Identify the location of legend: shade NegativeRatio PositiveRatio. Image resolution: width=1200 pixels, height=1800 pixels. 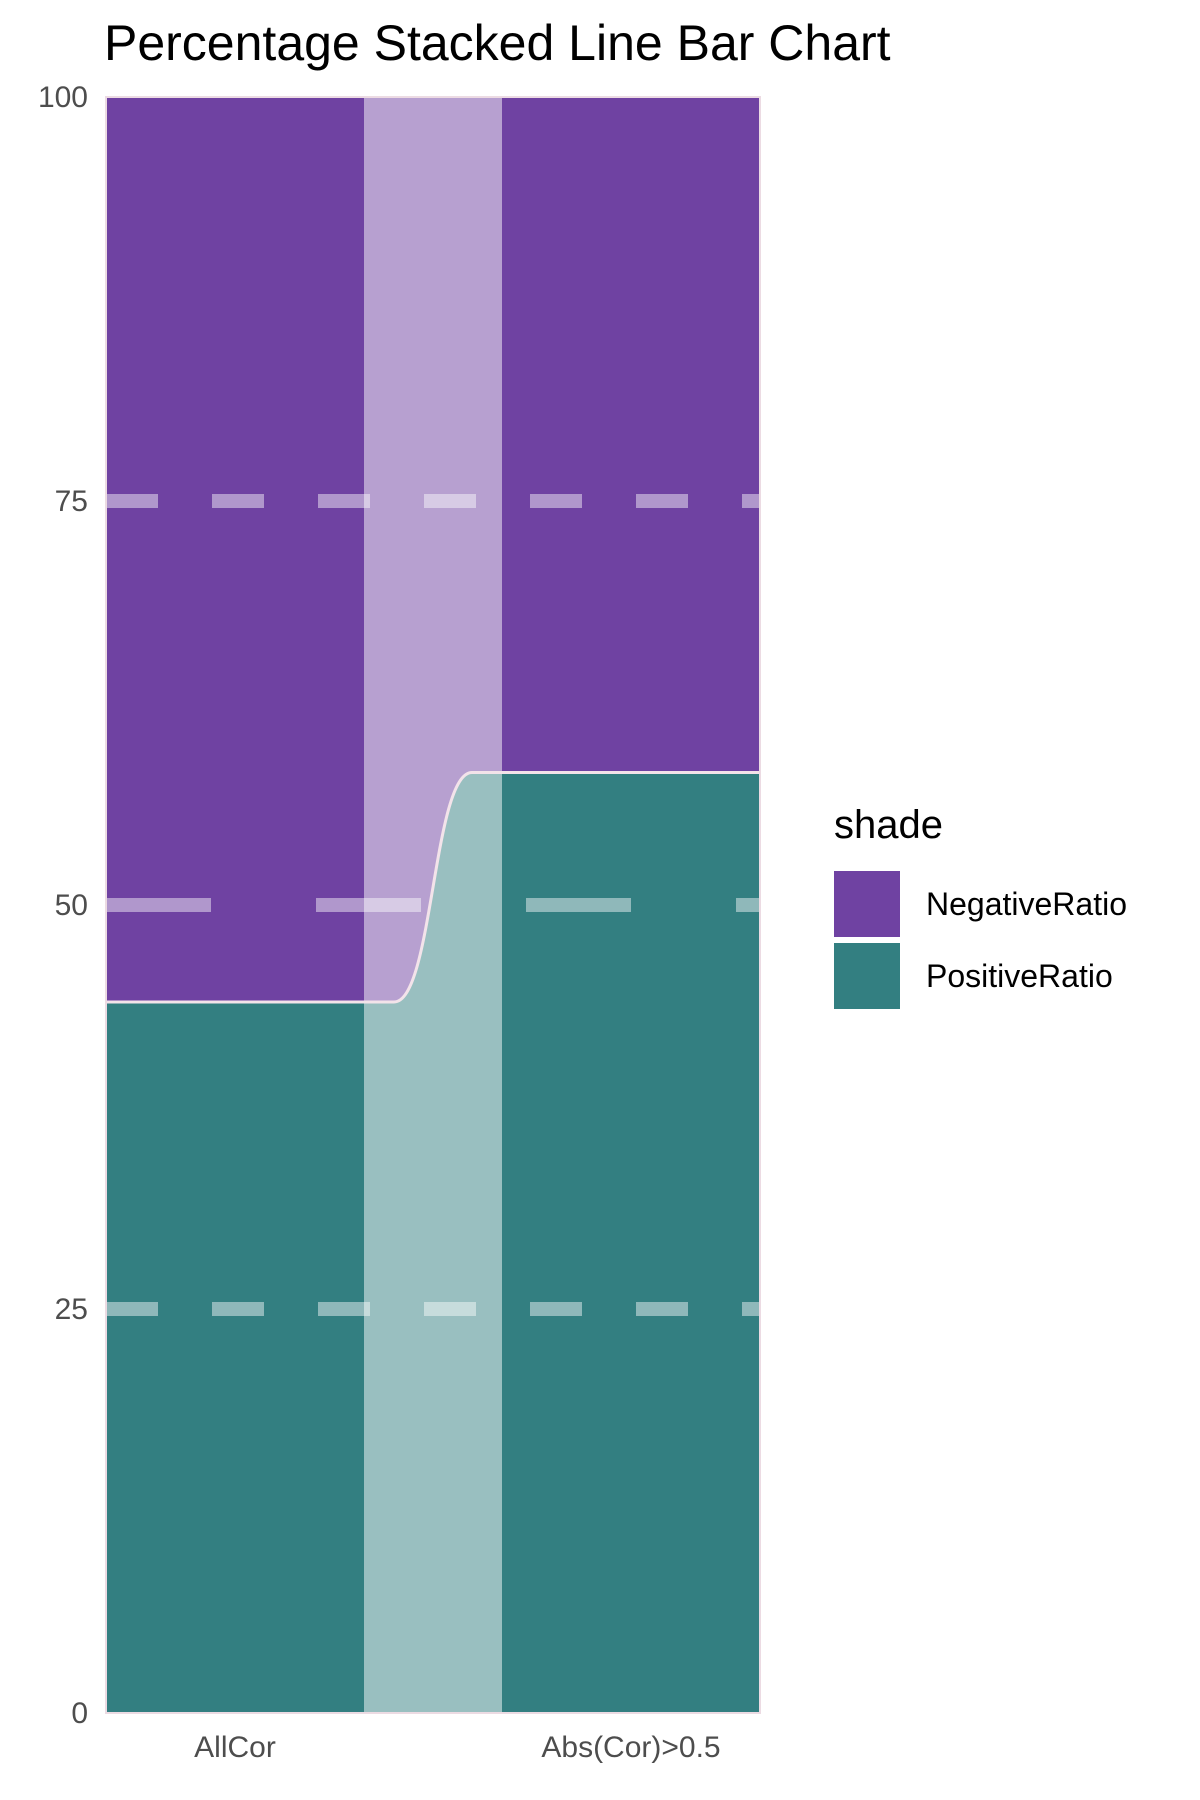
(980, 906).